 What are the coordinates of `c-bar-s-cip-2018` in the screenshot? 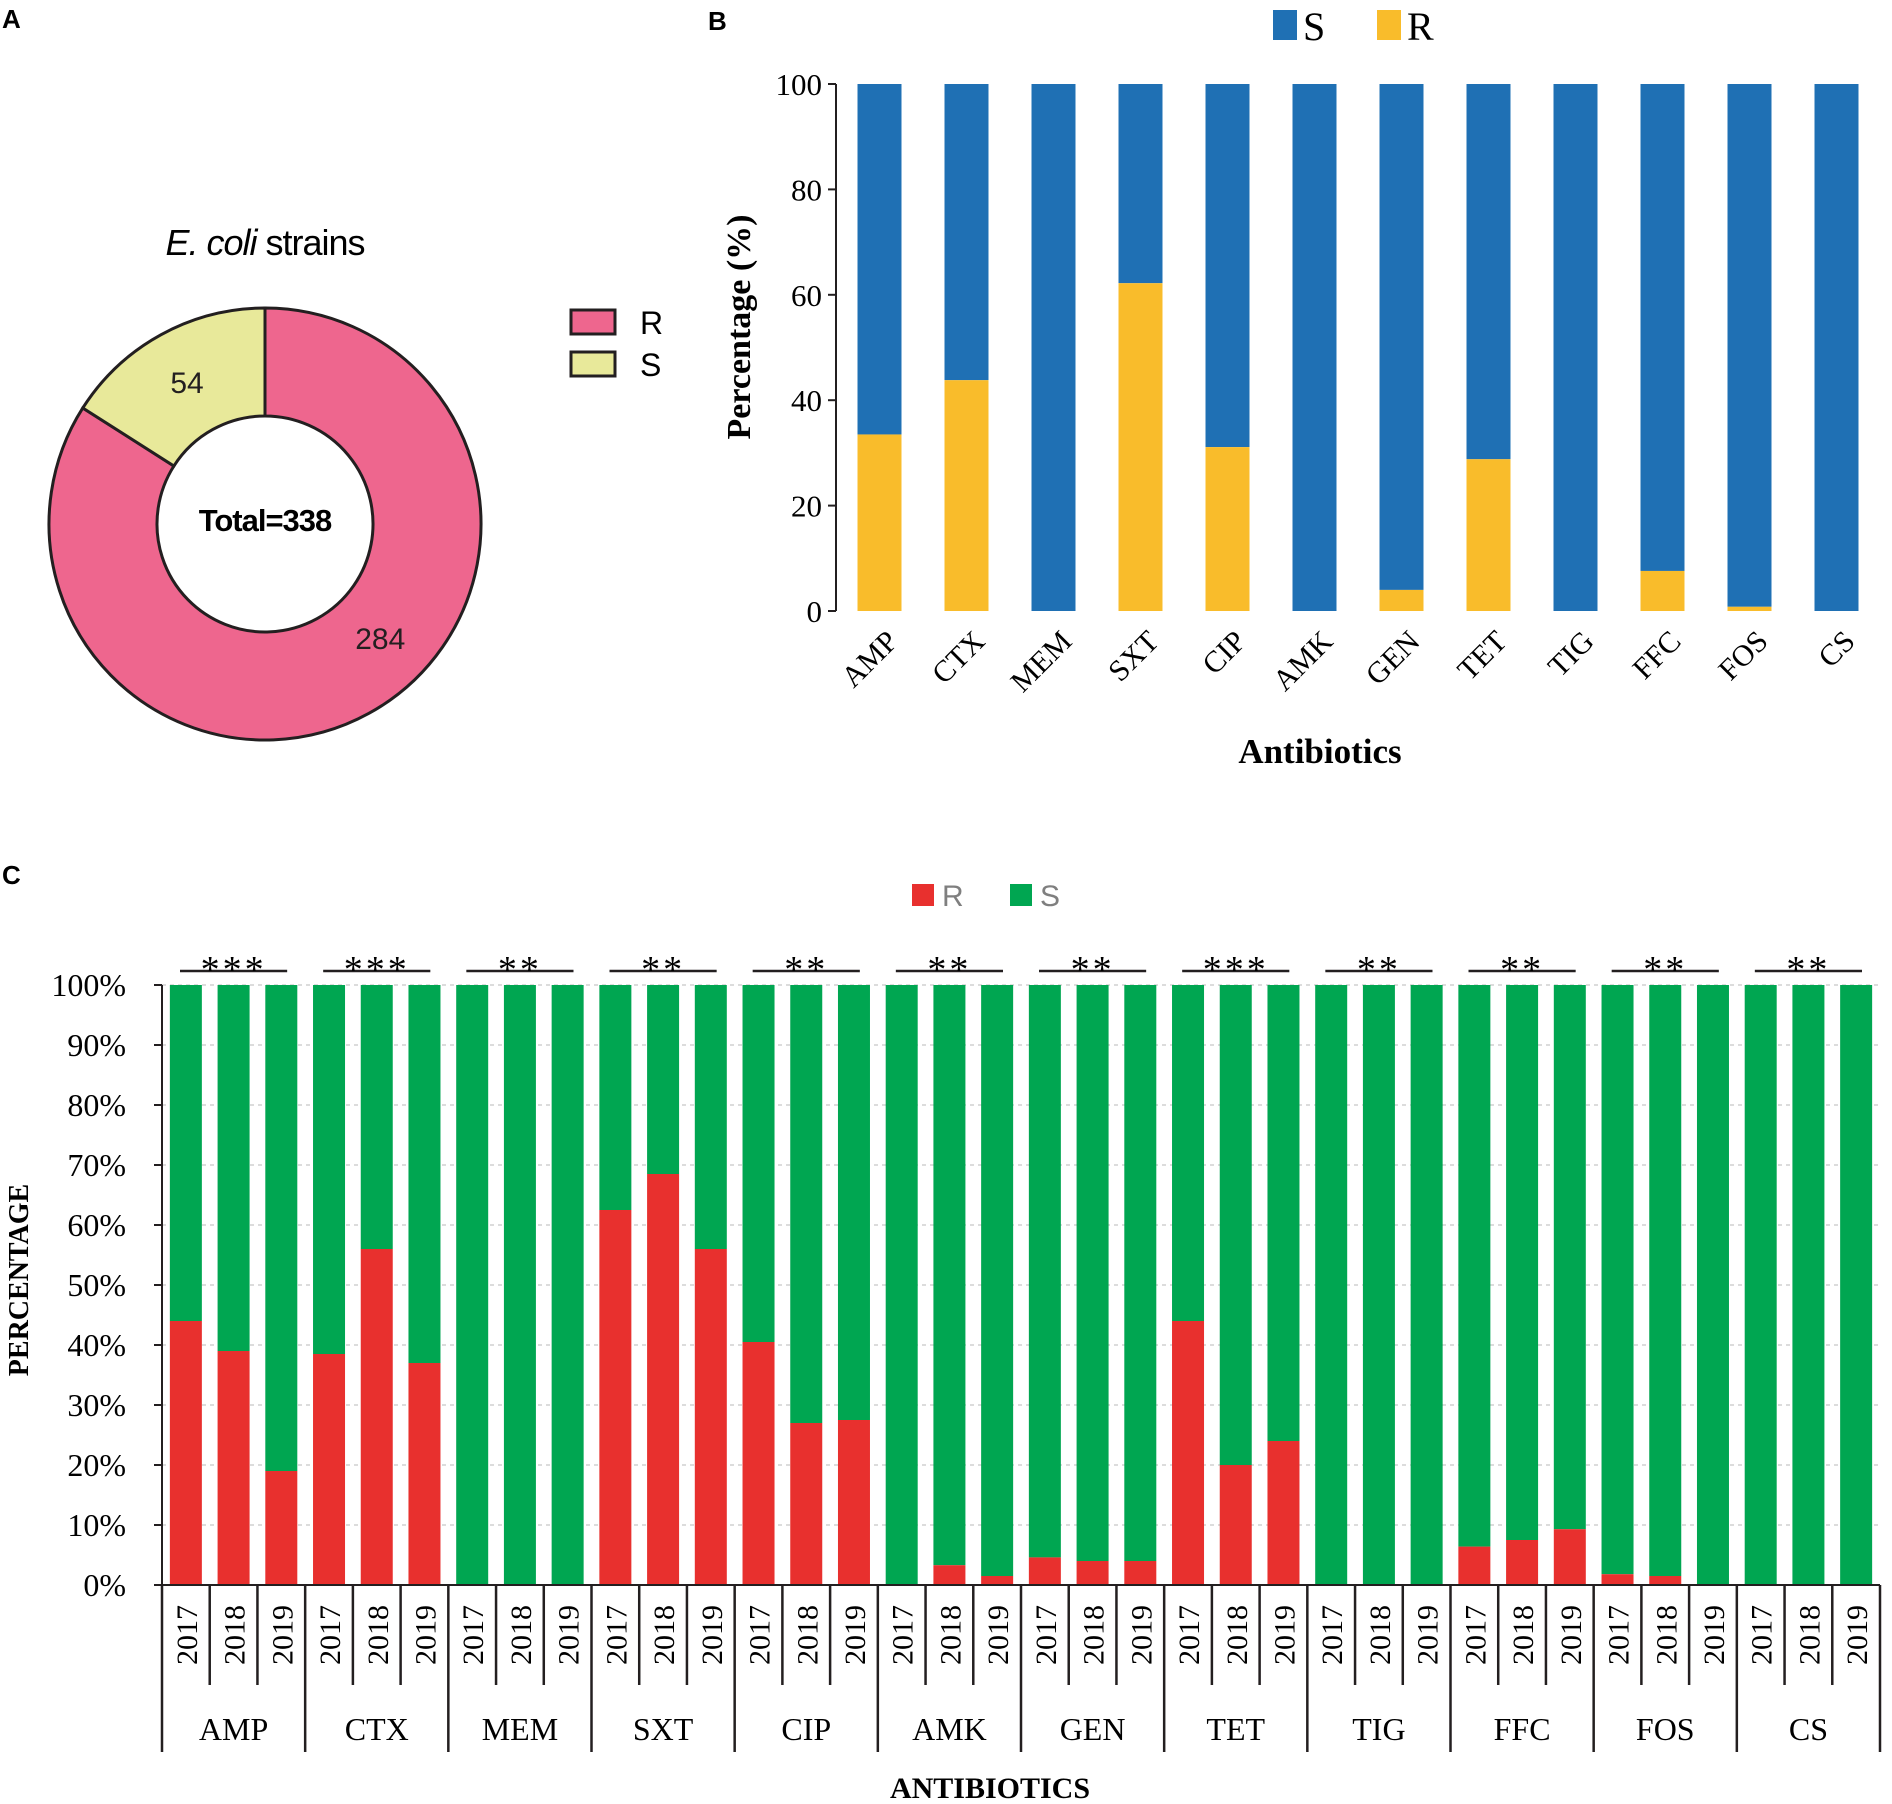 It's located at (806, 1204).